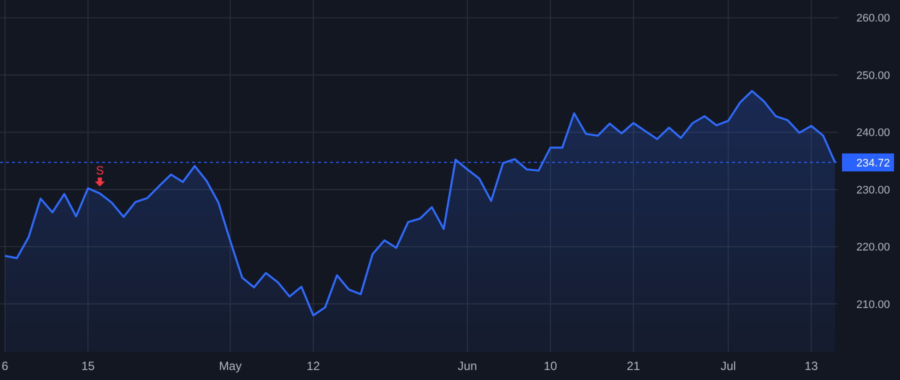 The image size is (900, 380). What do you see at coordinates (230, 366) in the screenshot?
I see `x-tick-label: May` at bounding box center [230, 366].